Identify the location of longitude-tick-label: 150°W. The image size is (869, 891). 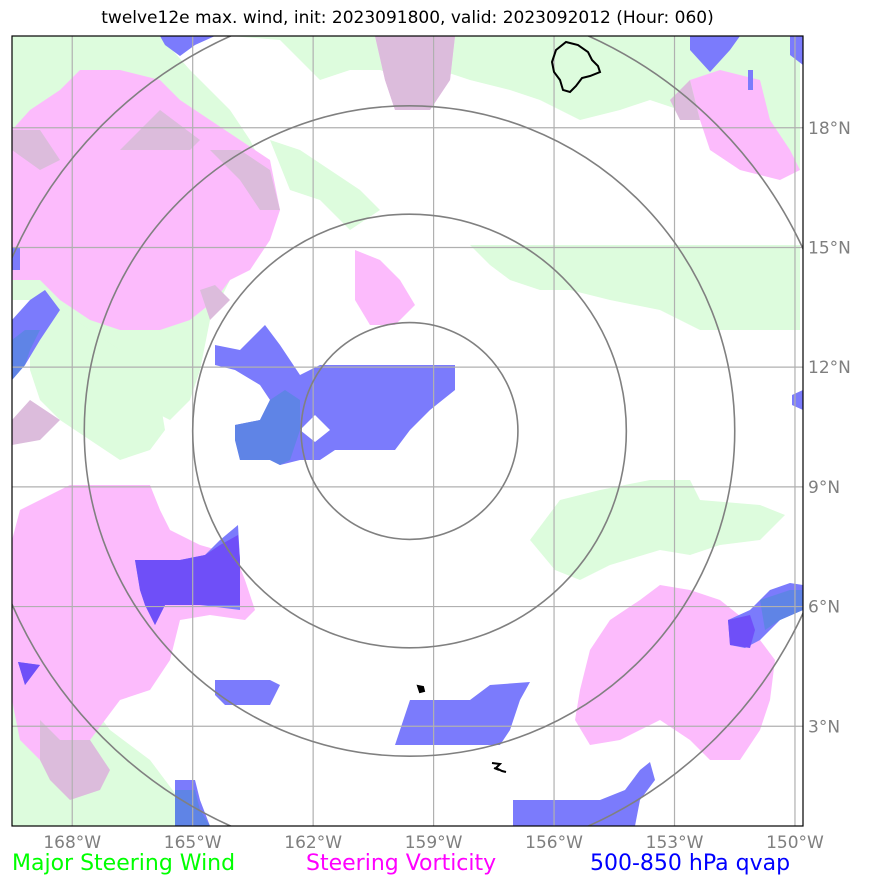
(795, 843).